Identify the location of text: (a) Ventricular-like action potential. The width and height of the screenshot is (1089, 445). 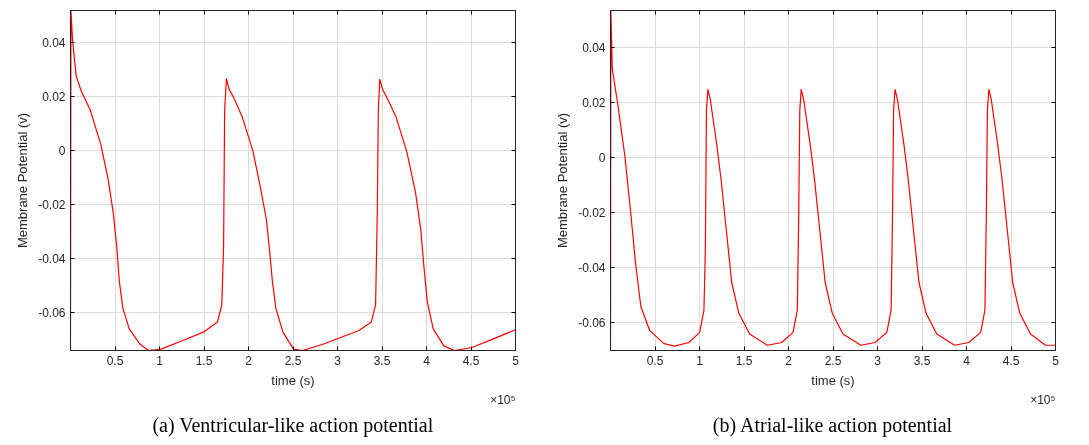
(293, 425).